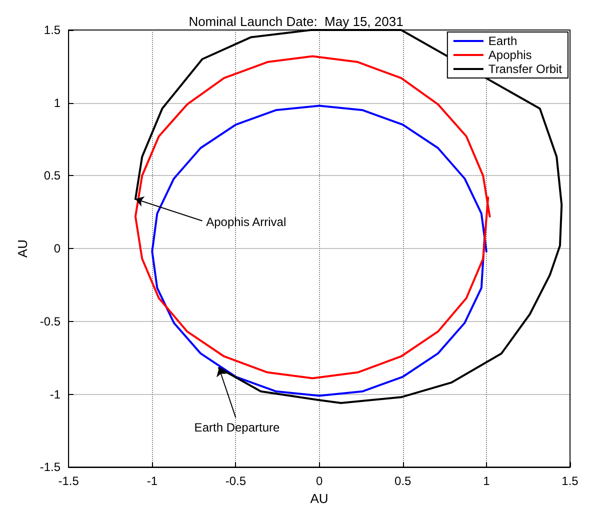 The width and height of the screenshot is (592, 518). I want to click on y-tick-label: 0, so click(57, 249).